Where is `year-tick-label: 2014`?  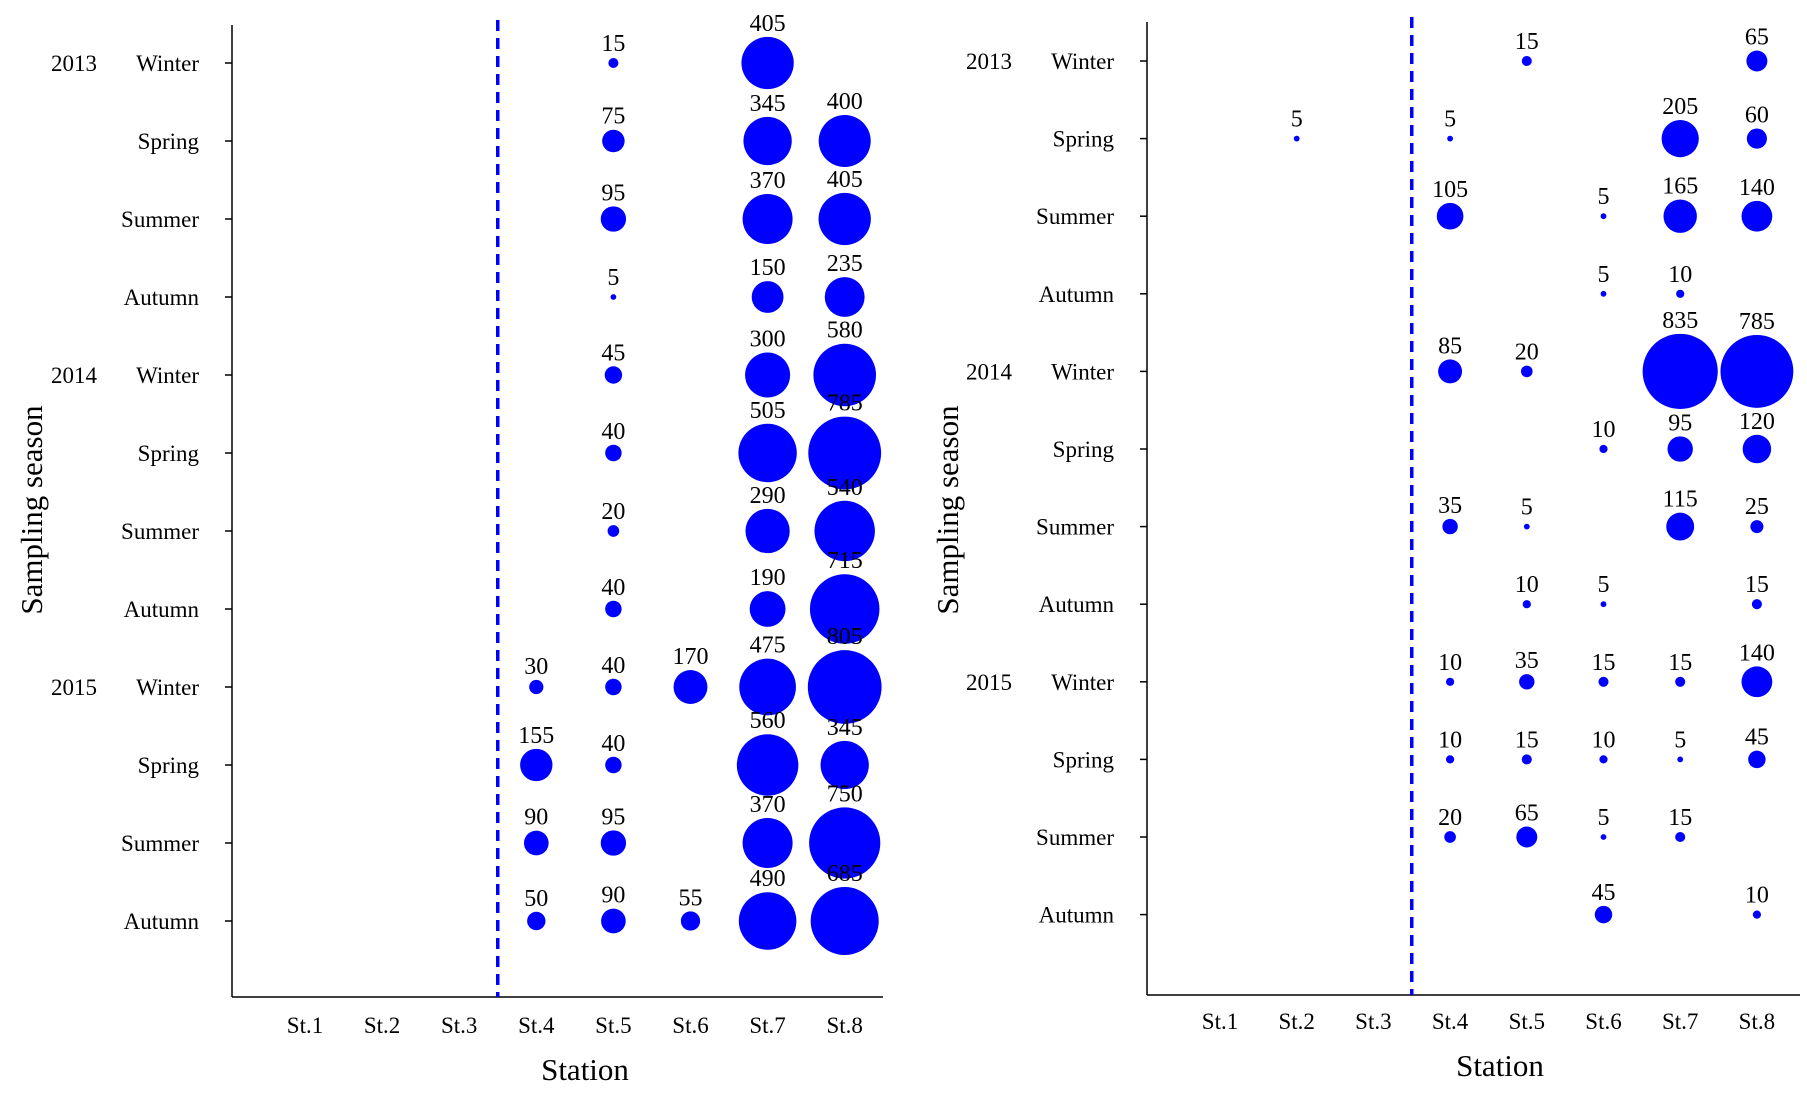 year-tick-label: 2014 is located at coordinates (74, 375).